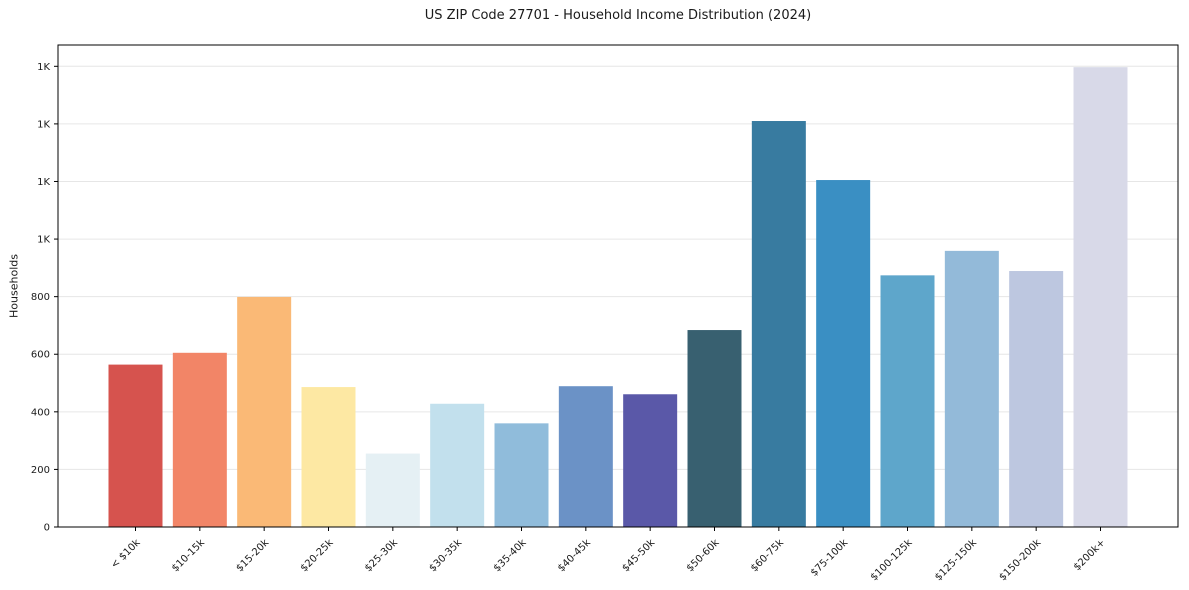  What do you see at coordinates (956, 560) in the screenshot?
I see `x-tick-label: $125-150k` at bounding box center [956, 560].